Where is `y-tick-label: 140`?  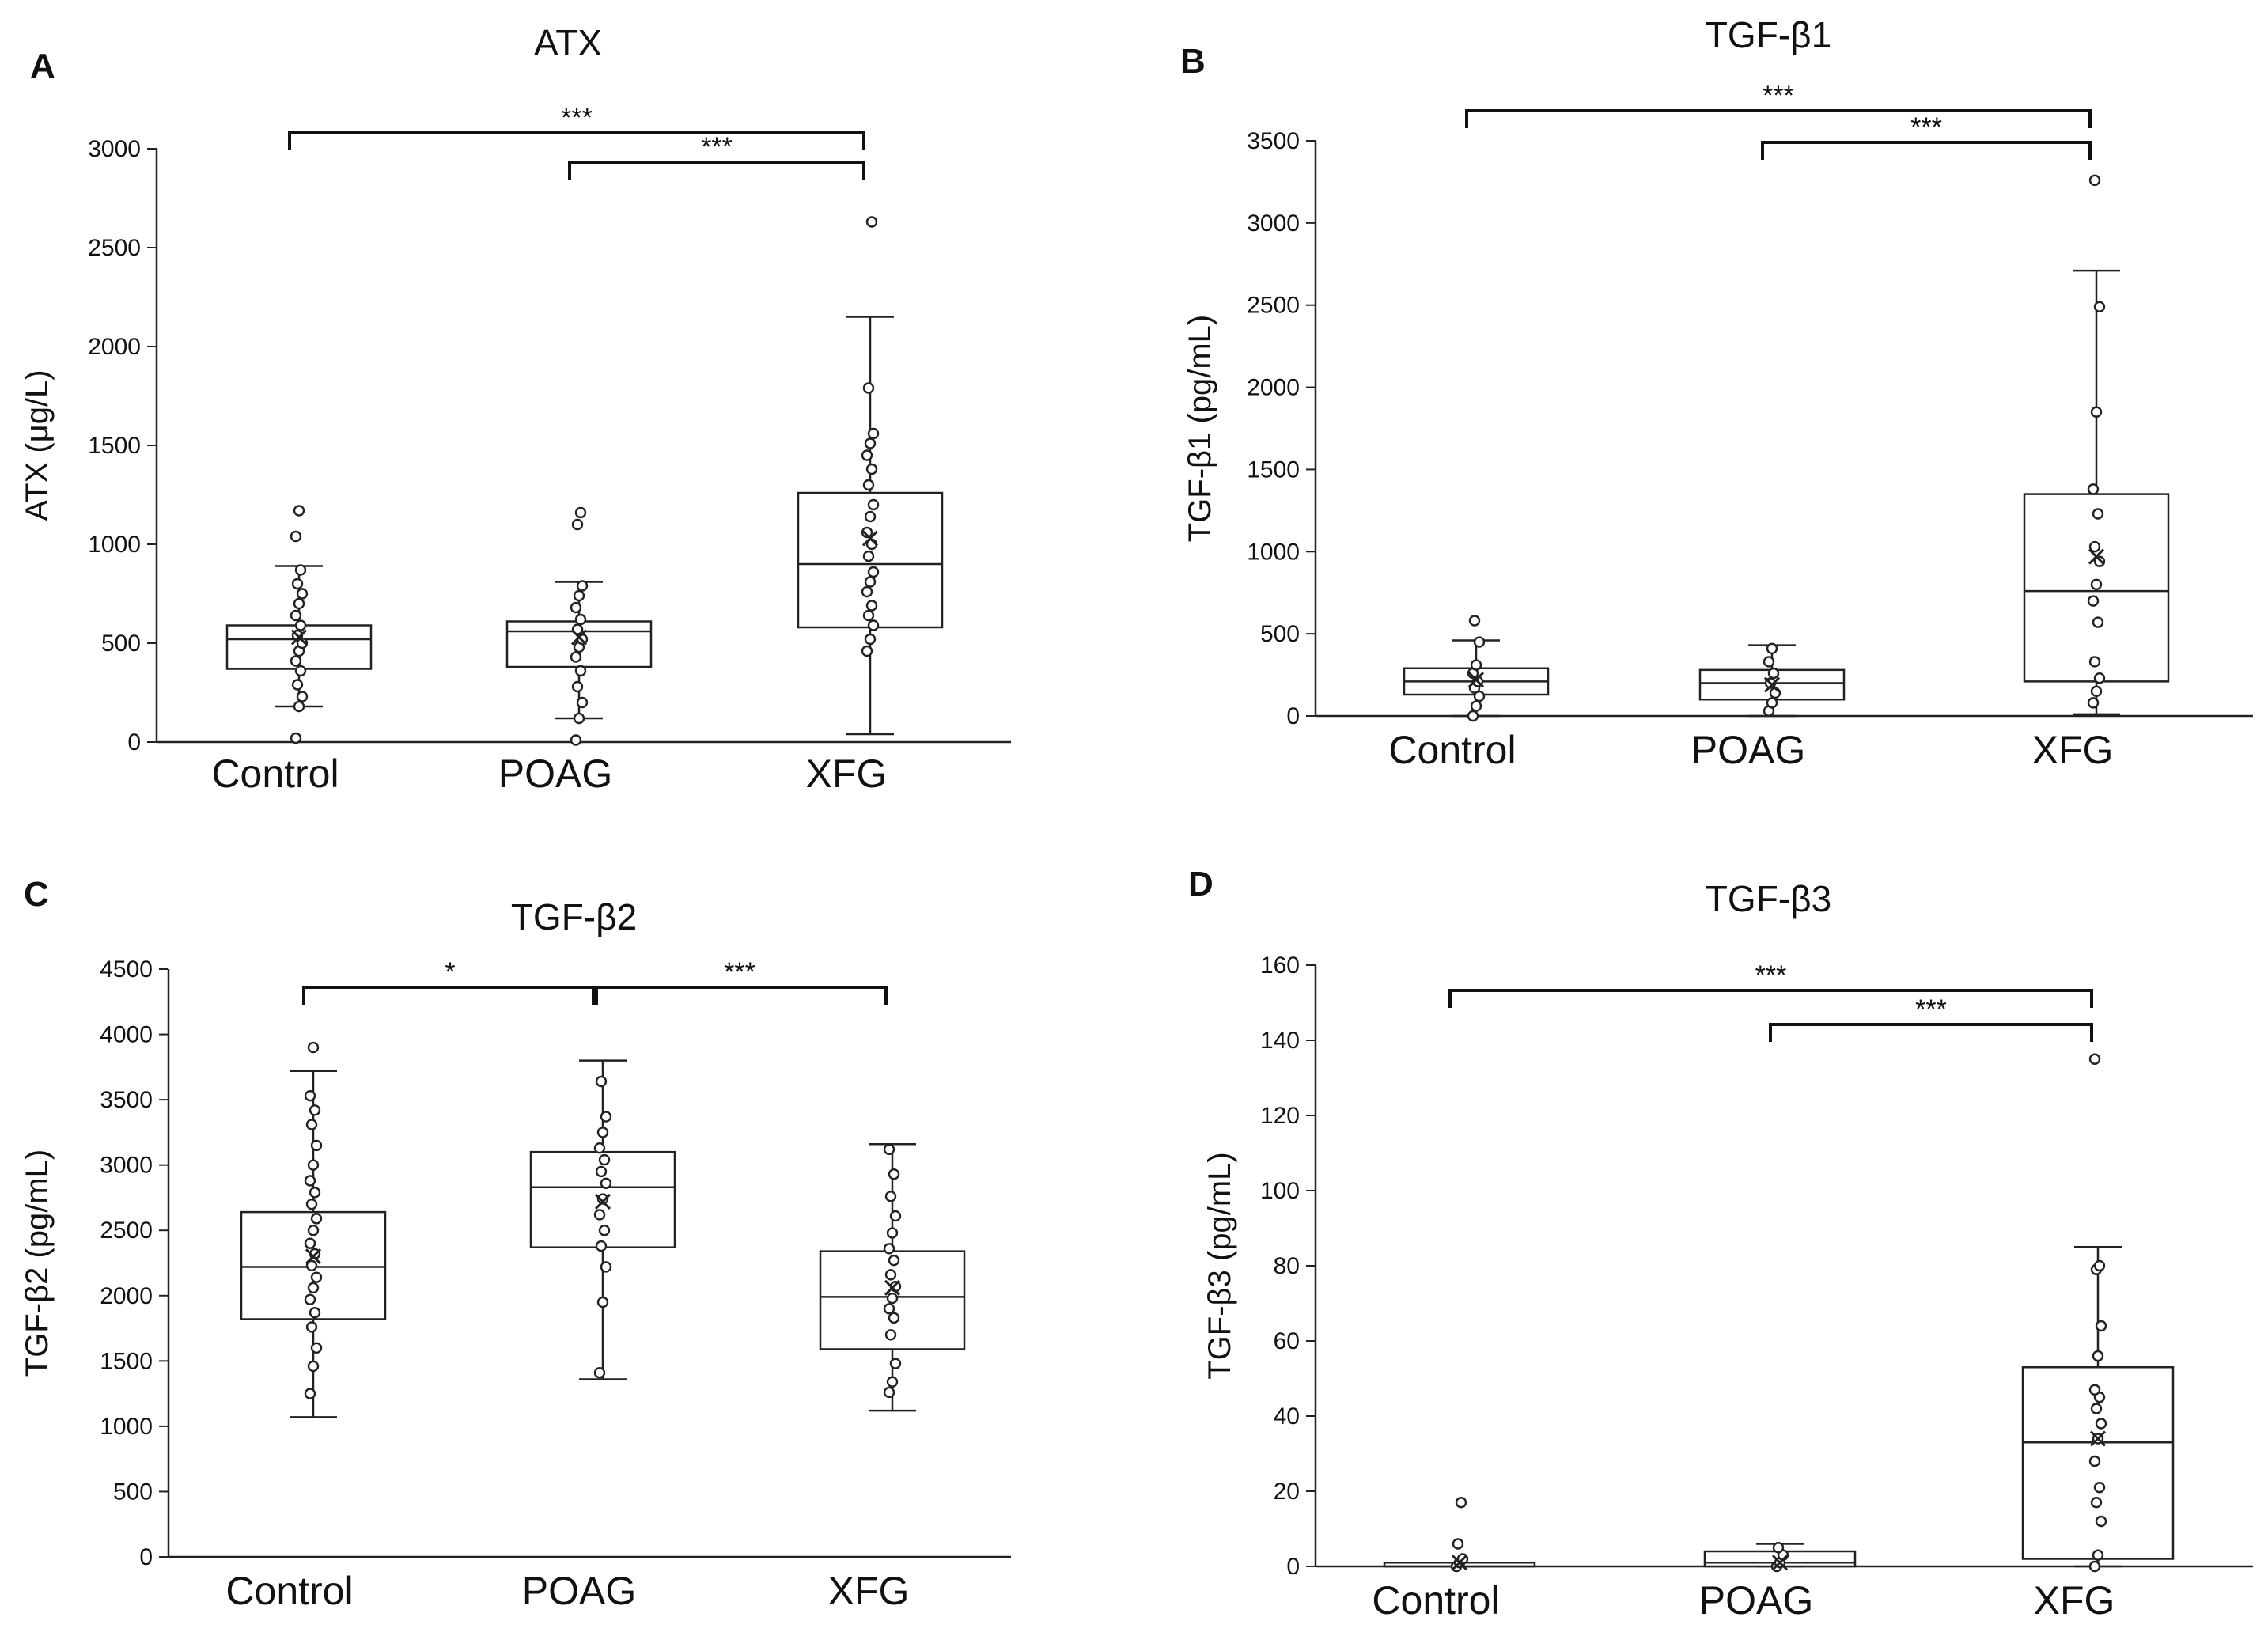 y-tick-label: 140 is located at coordinates (1280, 1041).